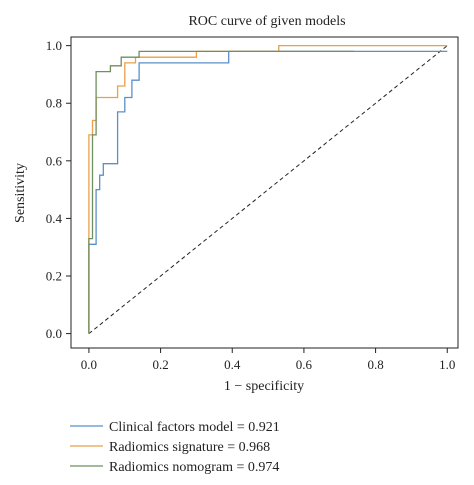  I want to click on x-tick-label: 0.4, so click(232, 364).